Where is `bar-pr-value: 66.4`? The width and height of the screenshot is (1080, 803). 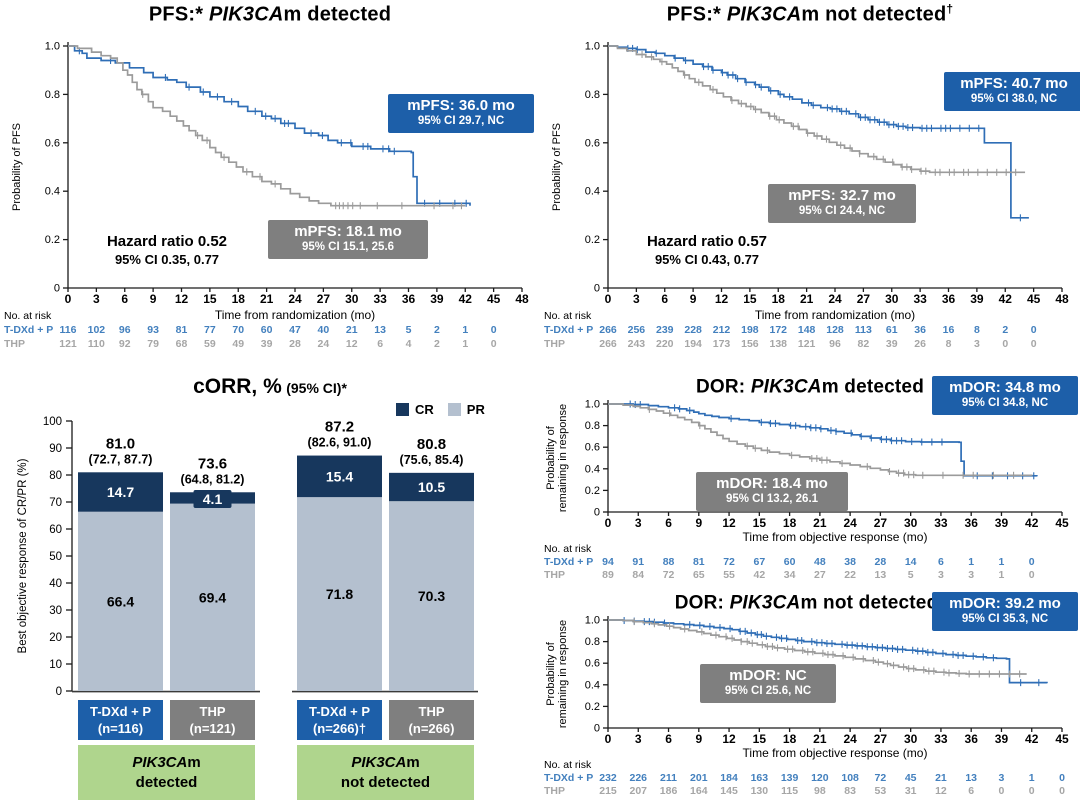
bar-pr-value: 66.4 is located at coordinates (120, 601).